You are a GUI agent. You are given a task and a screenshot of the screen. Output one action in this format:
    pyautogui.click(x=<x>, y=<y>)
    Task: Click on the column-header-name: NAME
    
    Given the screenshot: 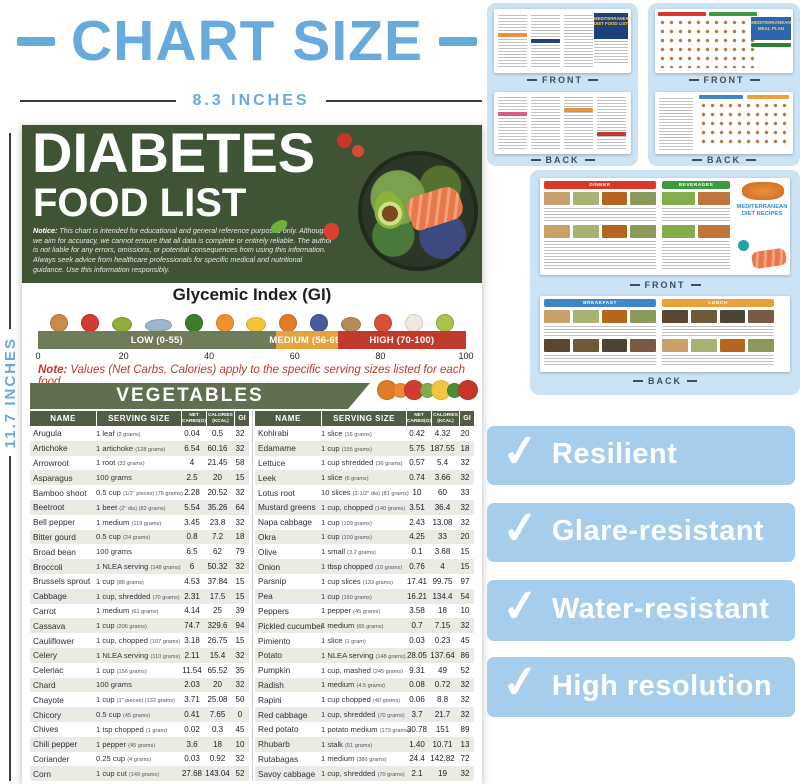 What is the action you would take?
    pyautogui.click(x=288, y=418)
    